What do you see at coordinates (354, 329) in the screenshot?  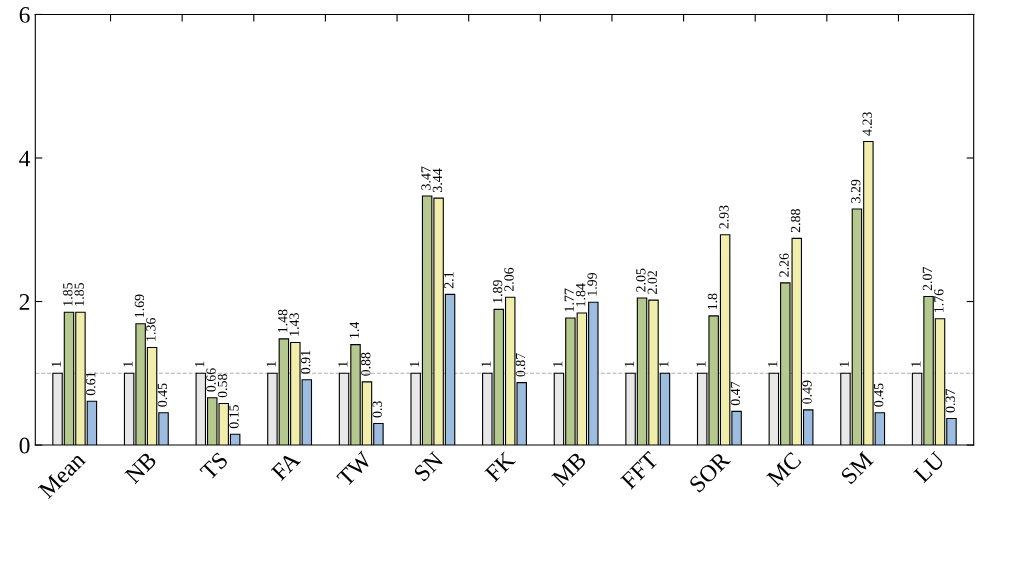 I see `data-label: 1.4` at bounding box center [354, 329].